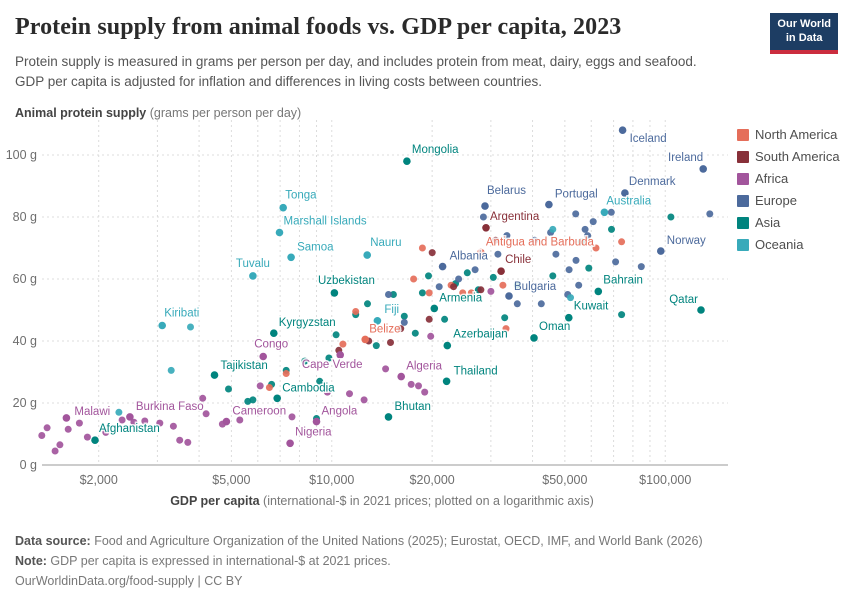 This screenshot has width=850, height=600. What do you see at coordinates (475, 371) in the screenshot?
I see `country-label-thailand: Thailand` at bounding box center [475, 371].